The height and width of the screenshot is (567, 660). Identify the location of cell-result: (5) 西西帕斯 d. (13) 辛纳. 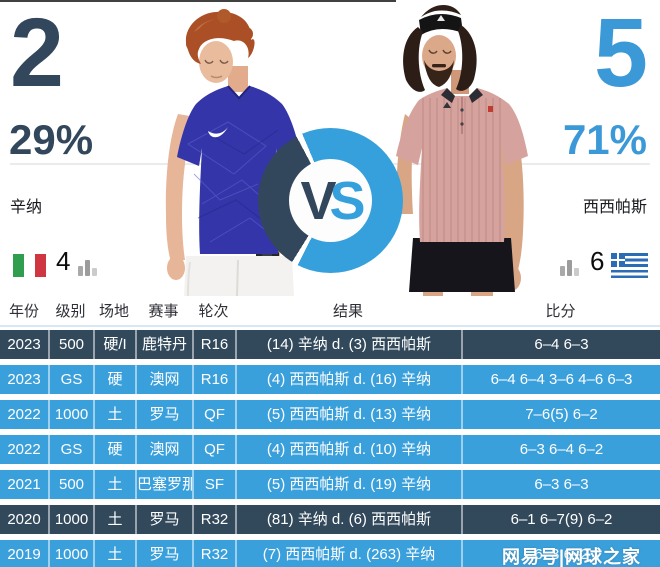
(348, 414).